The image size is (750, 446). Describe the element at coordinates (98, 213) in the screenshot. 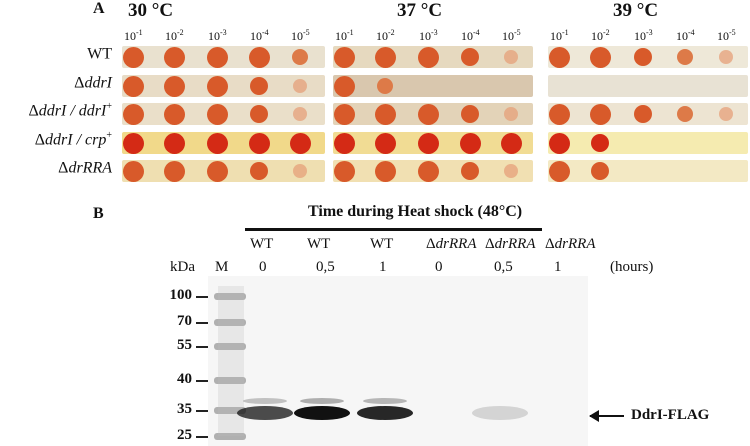

I see `panel-b-letter: B` at that location.